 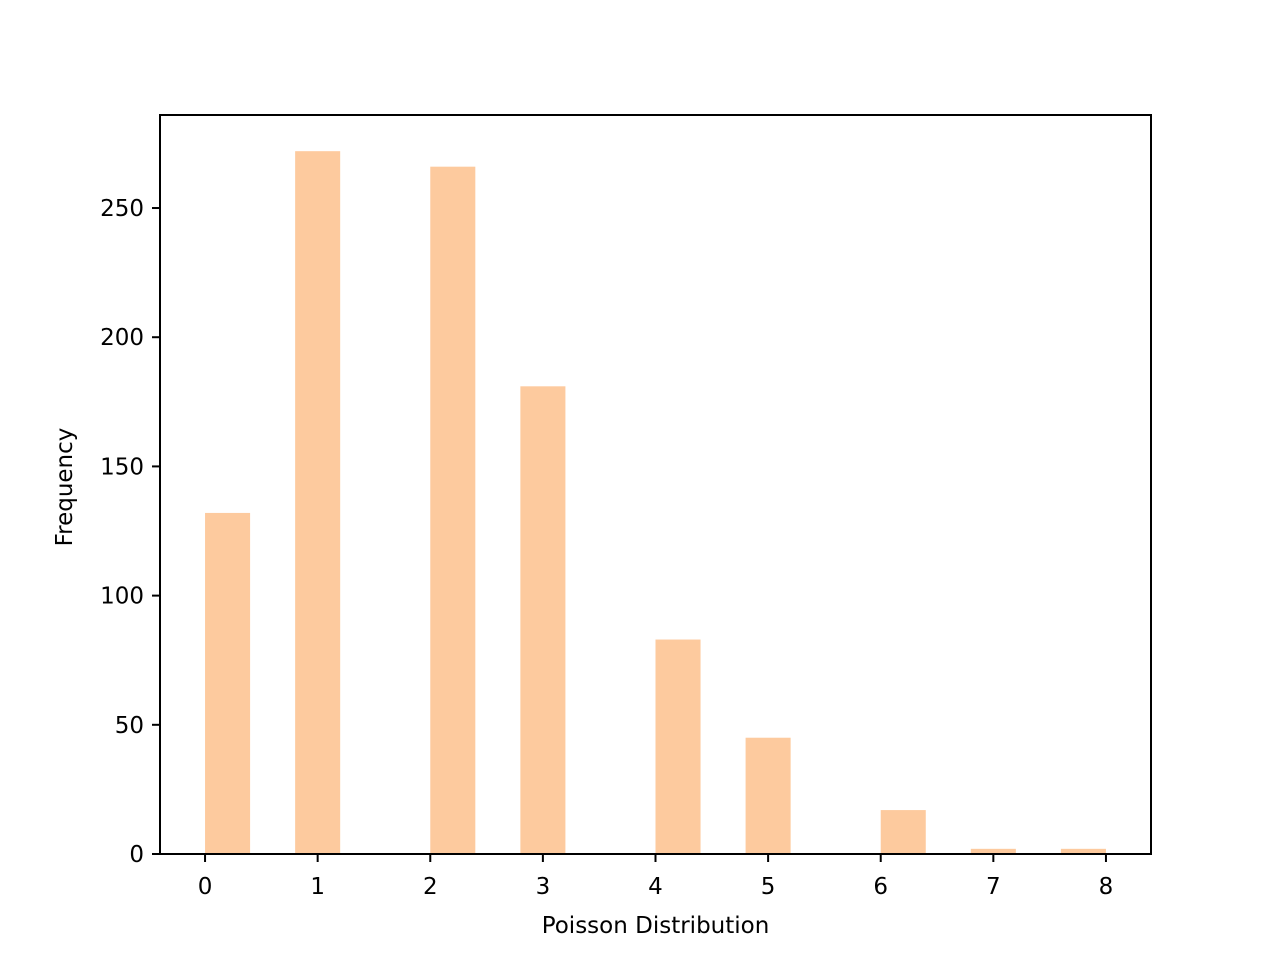 What do you see at coordinates (768, 887) in the screenshot?
I see `x-tick-label: 5` at bounding box center [768, 887].